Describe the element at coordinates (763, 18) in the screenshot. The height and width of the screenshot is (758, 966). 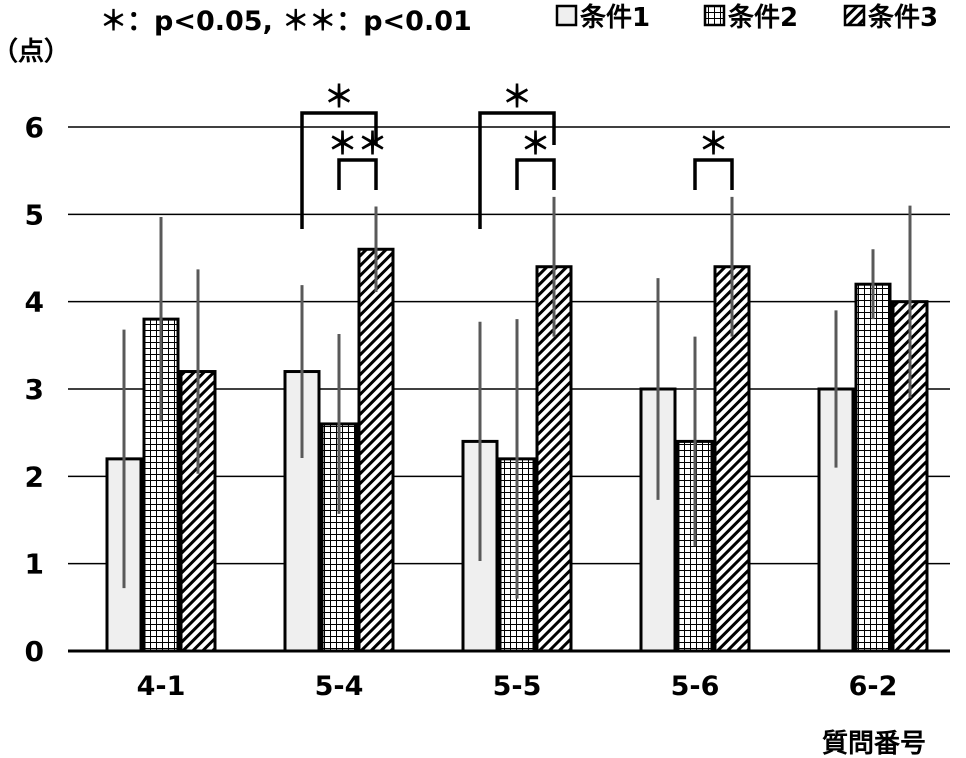
I see `legend-label-2: 条件2` at that location.